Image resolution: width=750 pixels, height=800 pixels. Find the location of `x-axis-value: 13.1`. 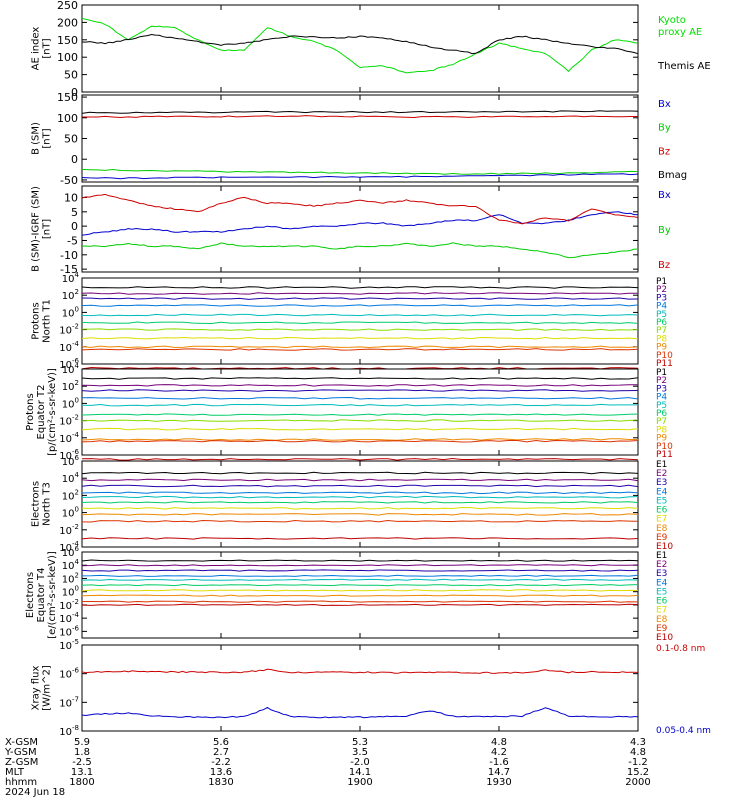

x-axis-value: 13.1 is located at coordinates (82, 772).